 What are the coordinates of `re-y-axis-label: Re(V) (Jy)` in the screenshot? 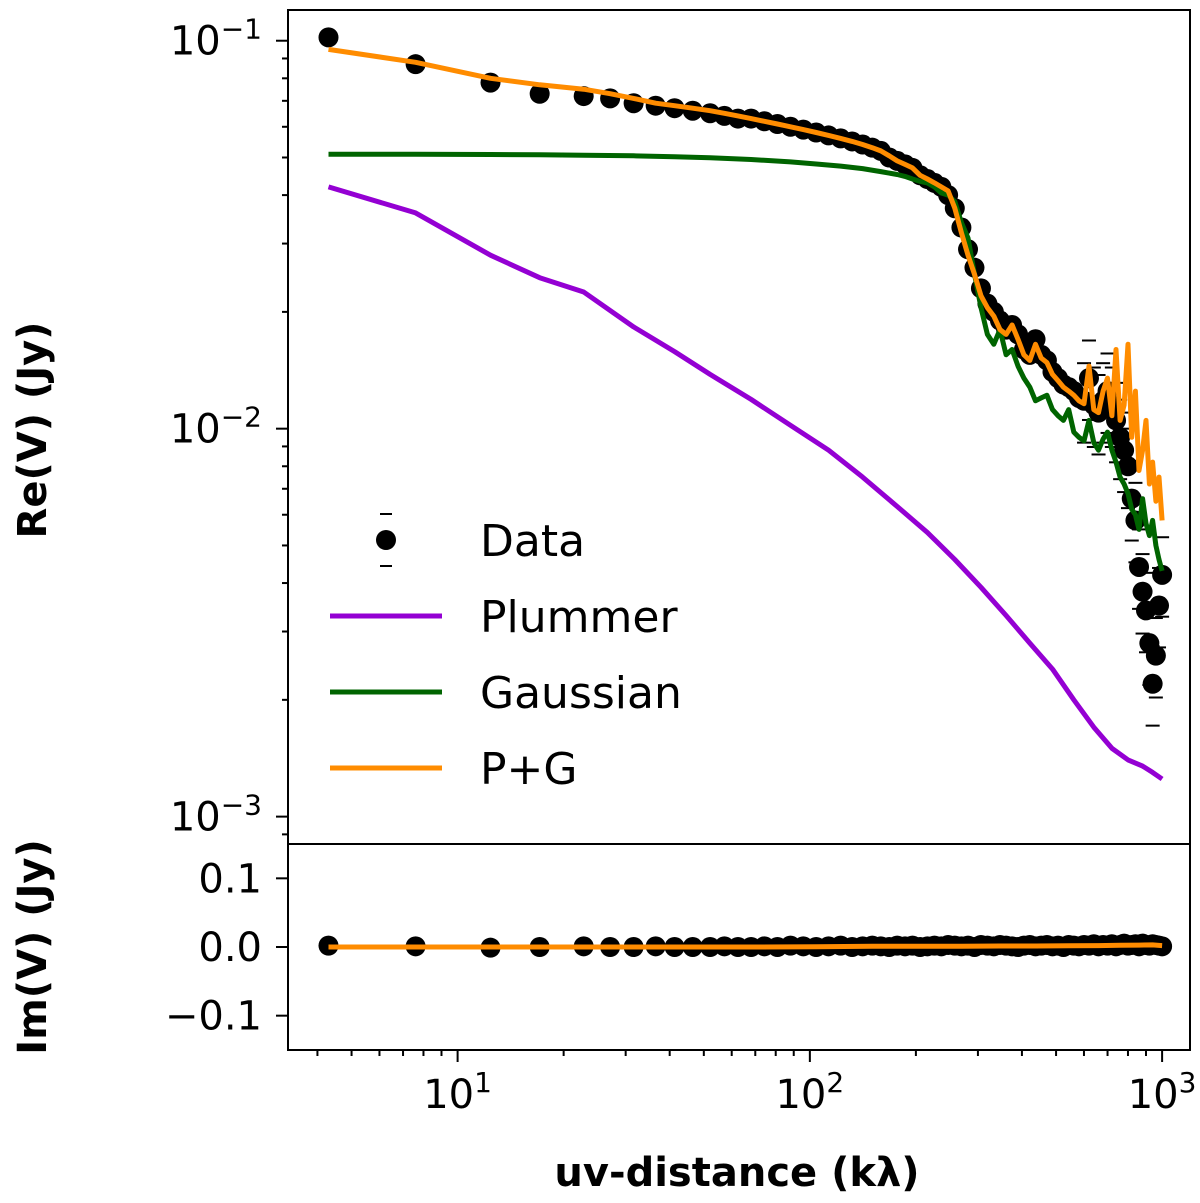 It's located at (33, 430).